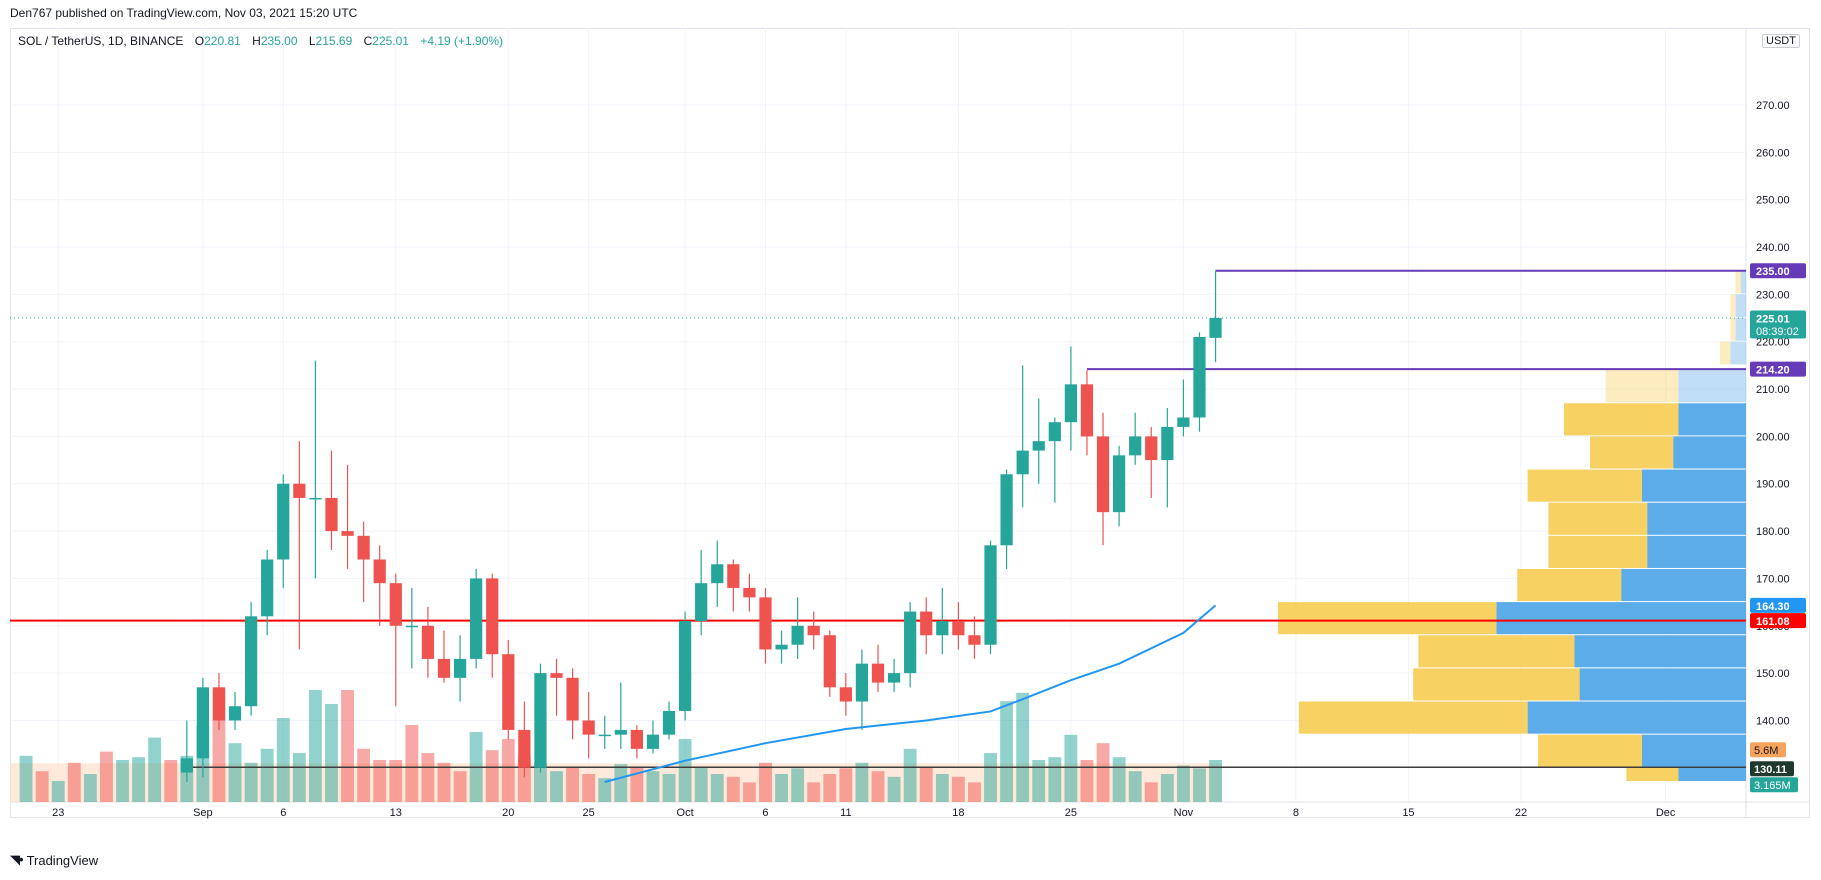 Image resolution: width=1821 pixels, height=880 pixels. Describe the element at coordinates (1184, 813) in the screenshot. I see `x-tick-label: Nov` at that location.